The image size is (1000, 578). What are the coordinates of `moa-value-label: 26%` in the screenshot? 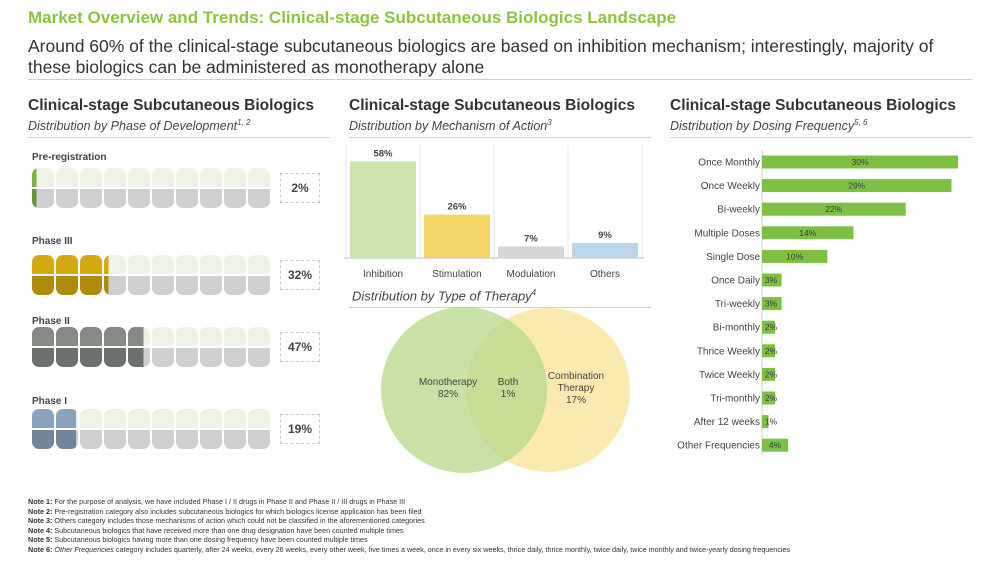 It's located at (457, 207).